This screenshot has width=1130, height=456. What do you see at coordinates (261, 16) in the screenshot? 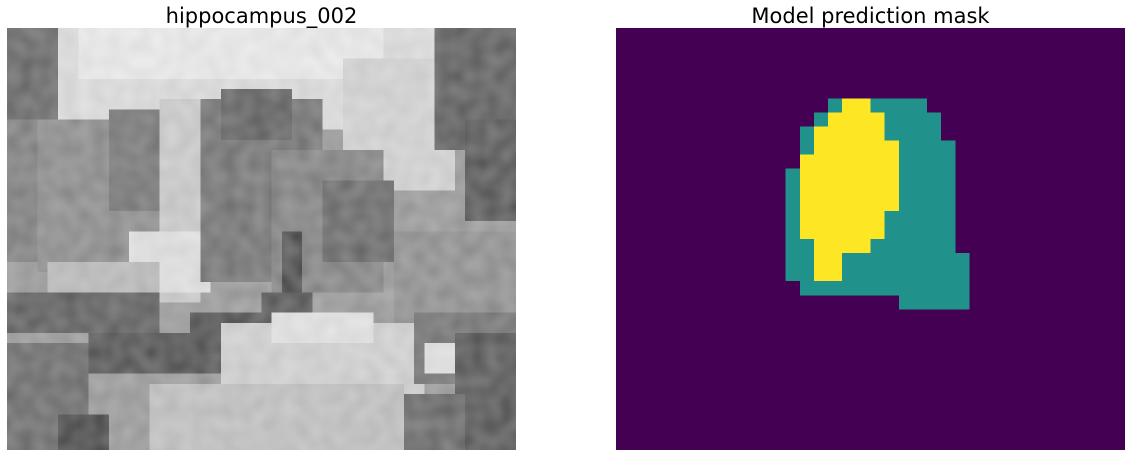
I see `image-panel-title: hippocampus_002` at bounding box center [261, 16].